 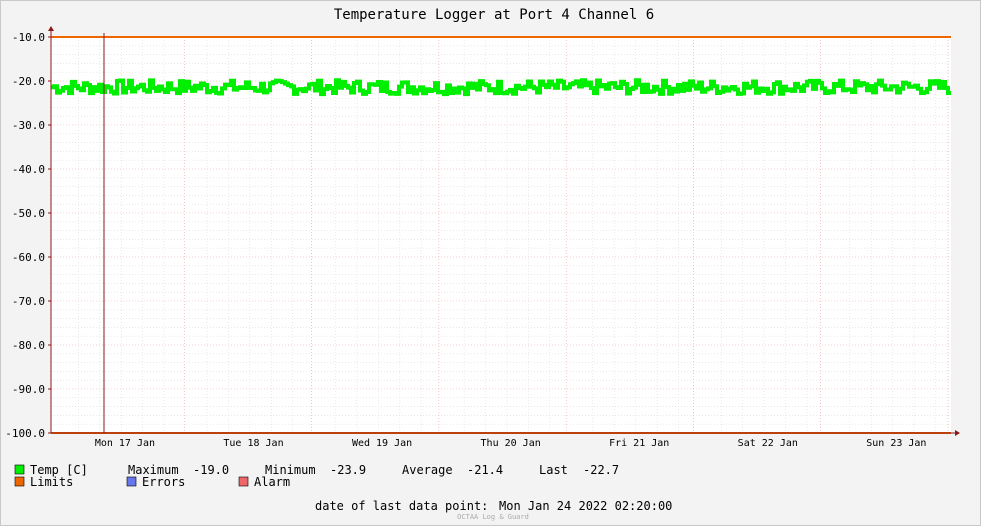 I want to click on y-tick-label: -20.0, so click(x=28, y=81).